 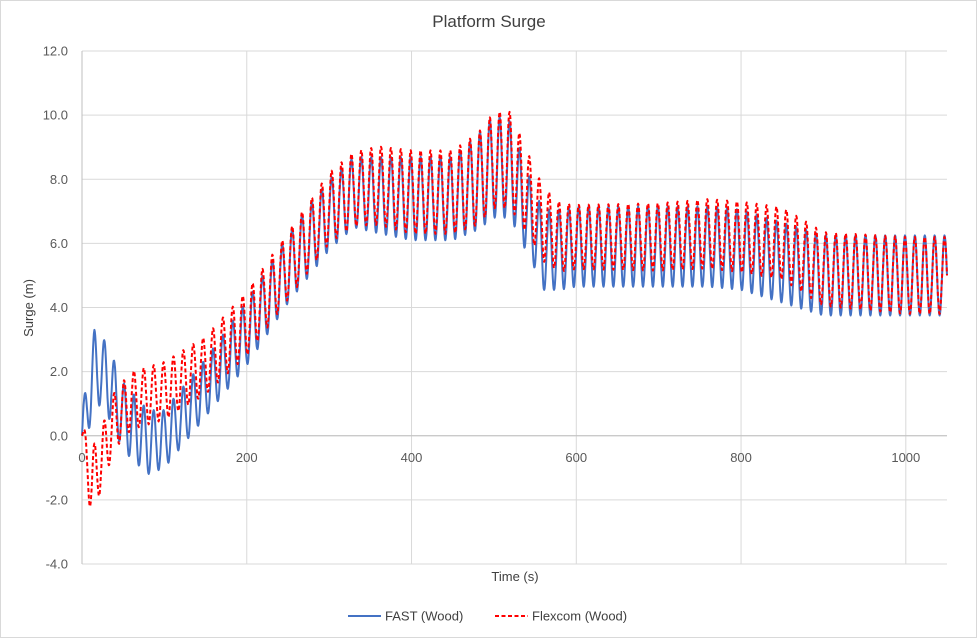 I want to click on y-tick-label: -2.0, so click(x=57, y=499).